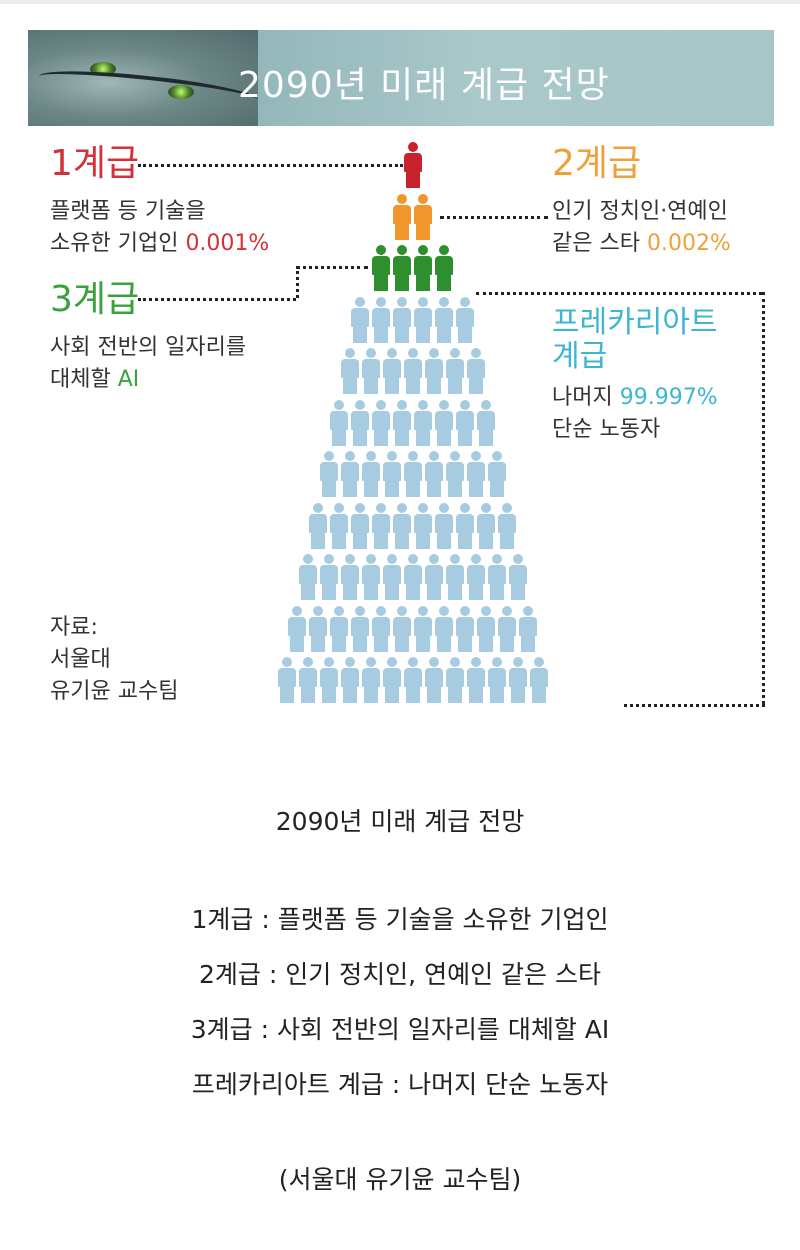 The height and width of the screenshot is (1250, 800). I want to click on robot-face-image, so click(143, 78).